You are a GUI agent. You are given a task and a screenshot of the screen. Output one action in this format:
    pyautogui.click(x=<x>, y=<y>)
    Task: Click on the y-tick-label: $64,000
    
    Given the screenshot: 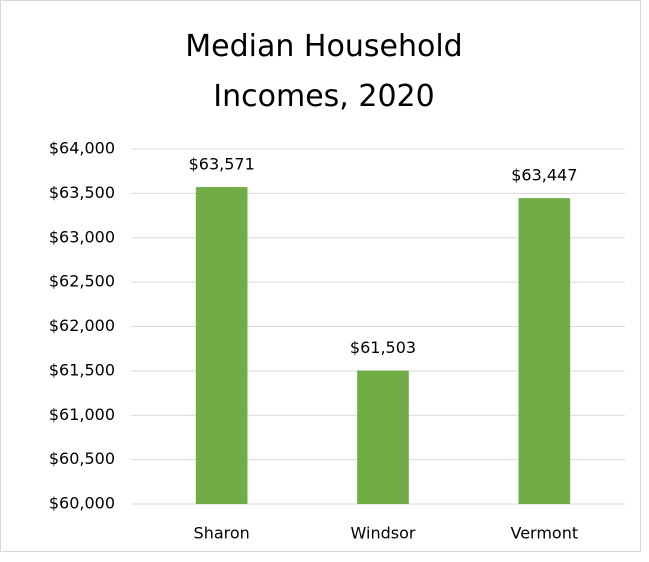 What is the action you would take?
    pyautogui.click(x=82, y=148)
    